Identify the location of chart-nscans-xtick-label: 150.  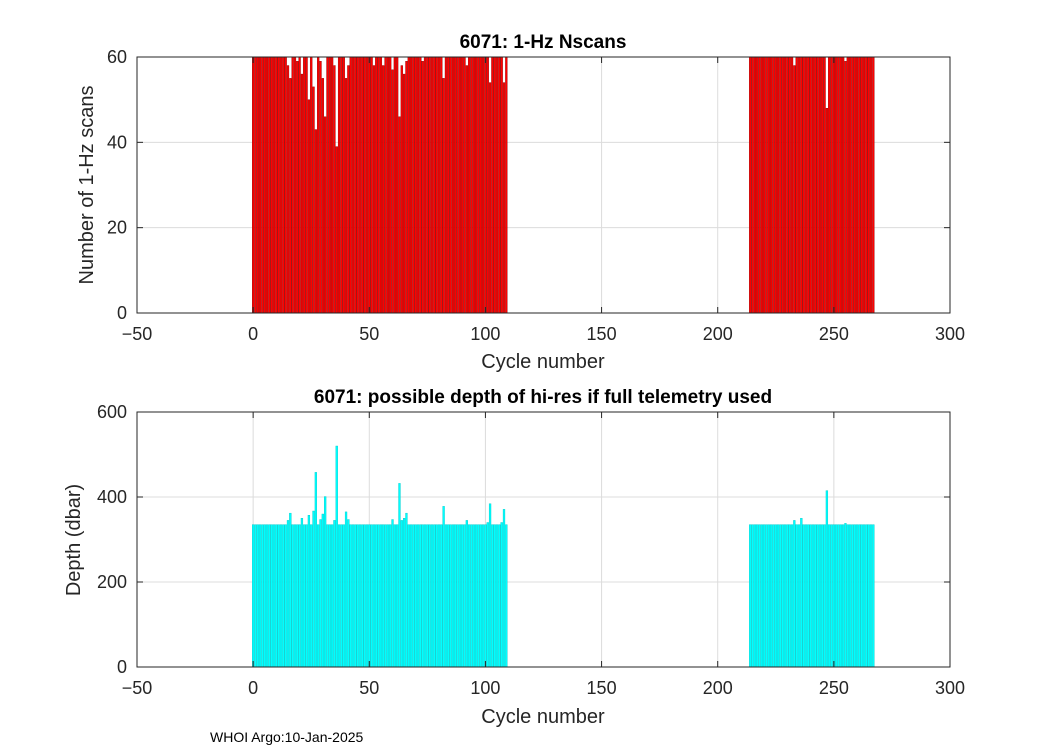
(602, 334).